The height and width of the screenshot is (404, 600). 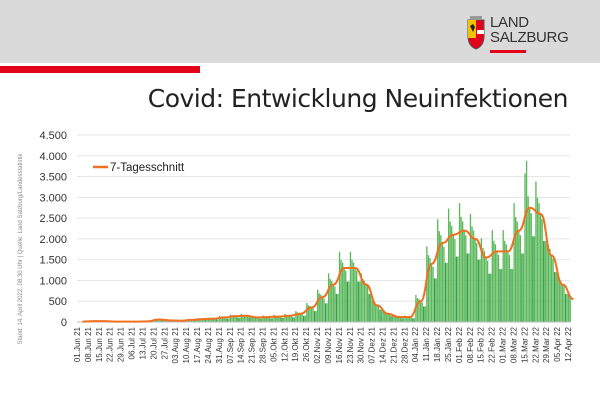 I want to click on x-tick-label: 22.Feb 22, so click(x=492, y=344).